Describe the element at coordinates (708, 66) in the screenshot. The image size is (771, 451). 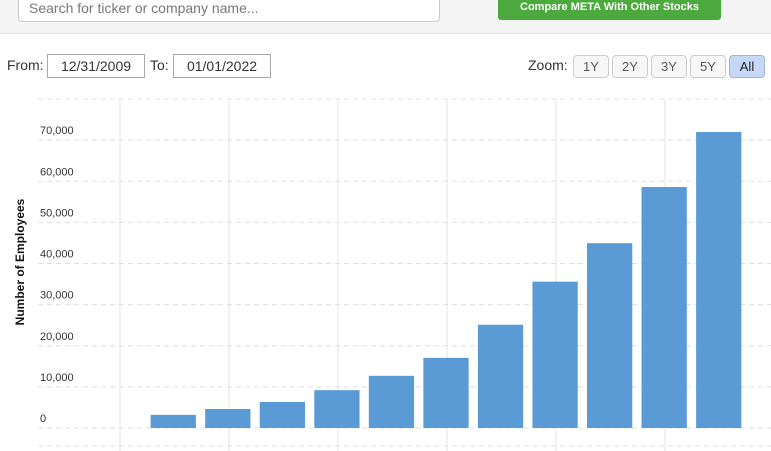
I see `zoom-button: 5Y` at that location.